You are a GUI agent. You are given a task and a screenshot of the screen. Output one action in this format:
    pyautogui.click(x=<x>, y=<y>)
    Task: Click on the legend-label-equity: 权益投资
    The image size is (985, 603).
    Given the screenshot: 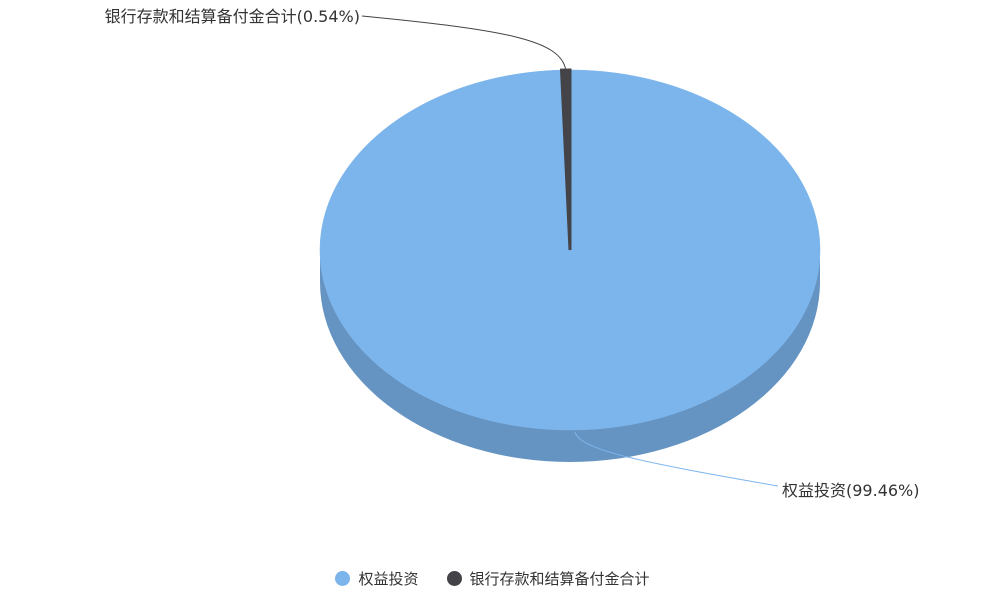 What is the action you would take?
    pyautogui.click(x=388, y=579)
    